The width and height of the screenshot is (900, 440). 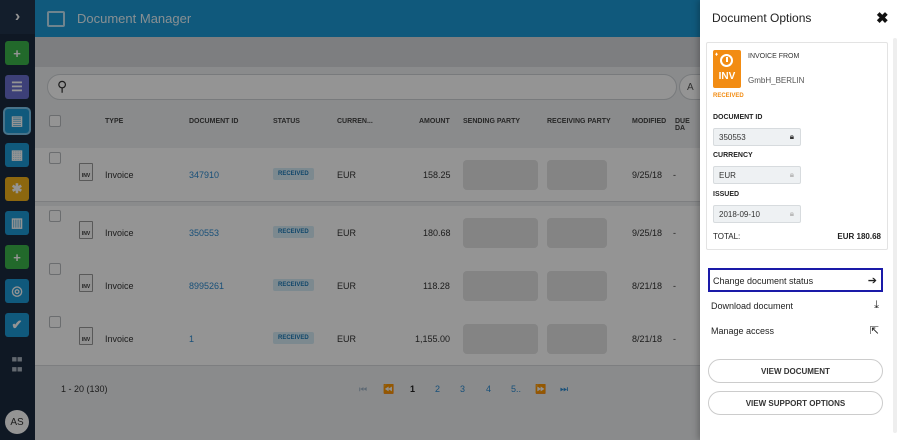 I want to click on cell-document-id: 1, so click(x=192, y=339).